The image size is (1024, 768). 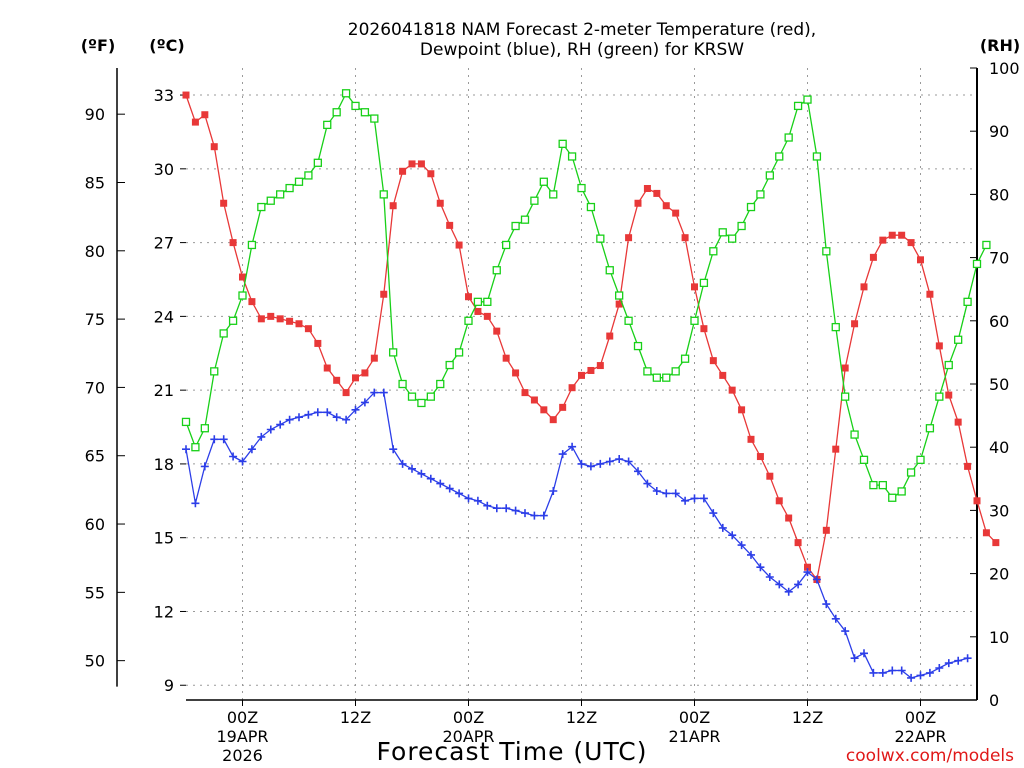 What do you see at coordinates (95, 387) in the screenshot?
I see `f-tick-label: 70` at bounding box center [95, 387].